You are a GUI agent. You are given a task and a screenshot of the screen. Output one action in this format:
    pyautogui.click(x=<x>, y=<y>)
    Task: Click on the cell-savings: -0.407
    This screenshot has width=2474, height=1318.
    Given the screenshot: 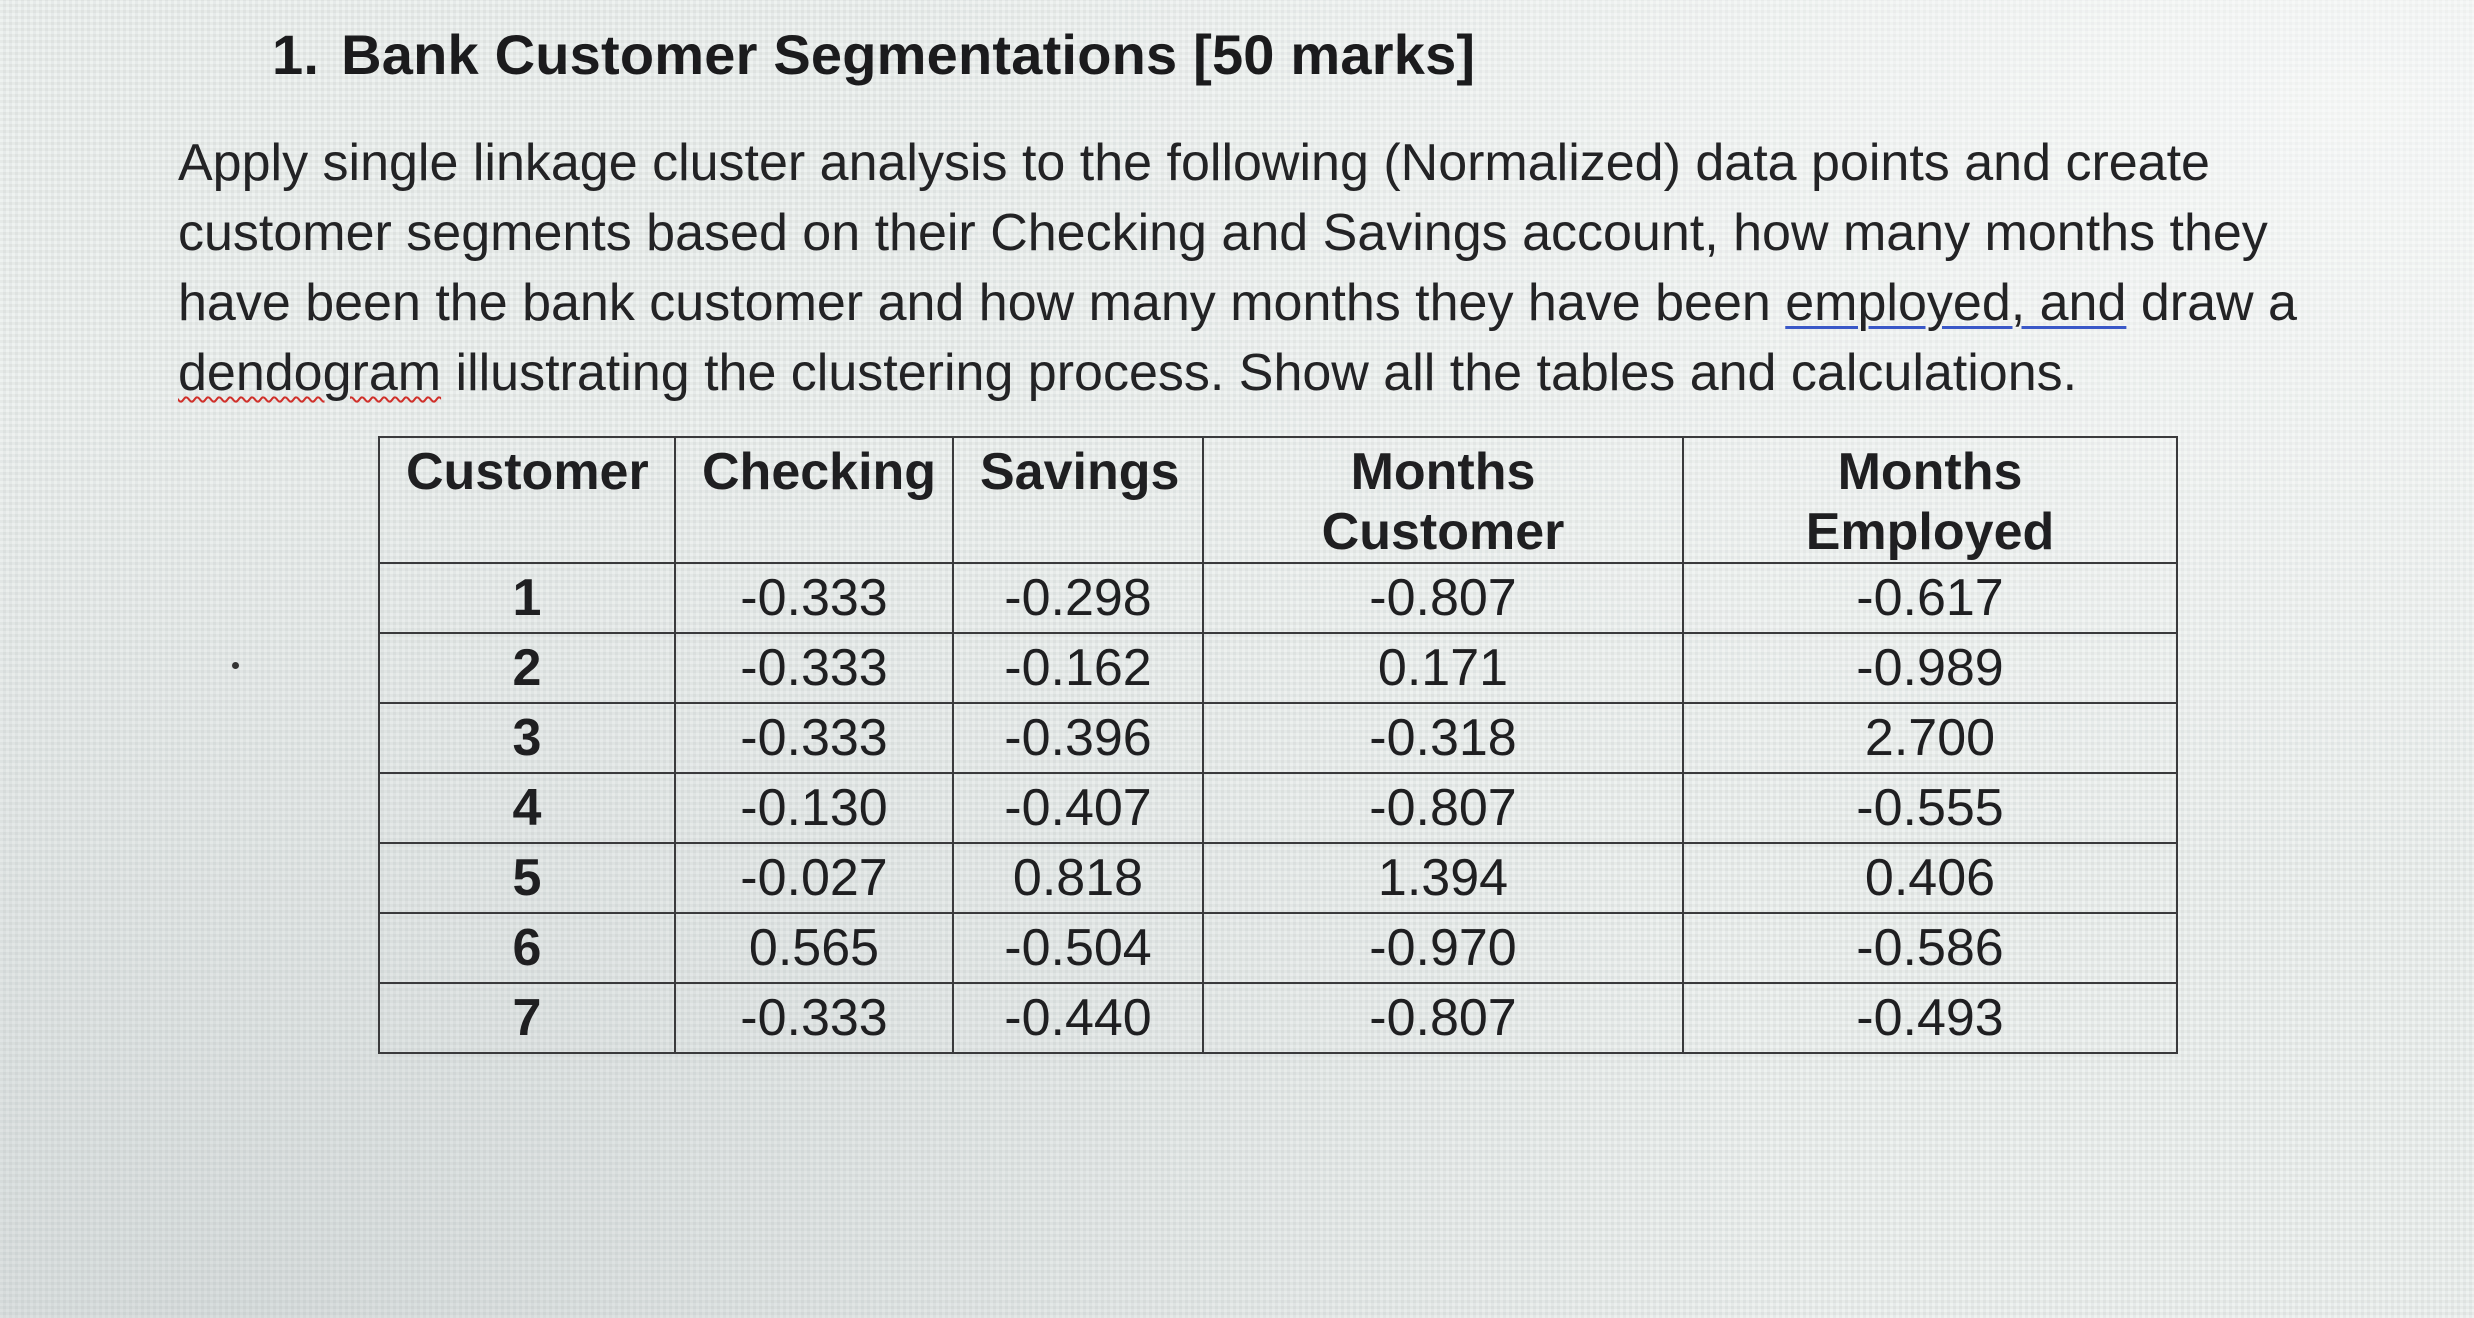 What is the action you would take?
    pyautogui.click(x=1078, y=808)
    